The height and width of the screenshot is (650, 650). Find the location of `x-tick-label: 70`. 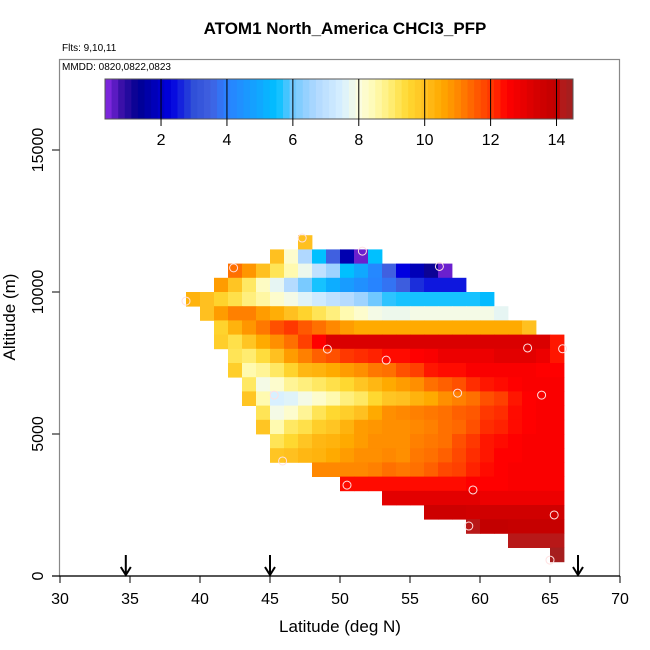

x-tick-label: 70 is located at coordinates (620, 599).